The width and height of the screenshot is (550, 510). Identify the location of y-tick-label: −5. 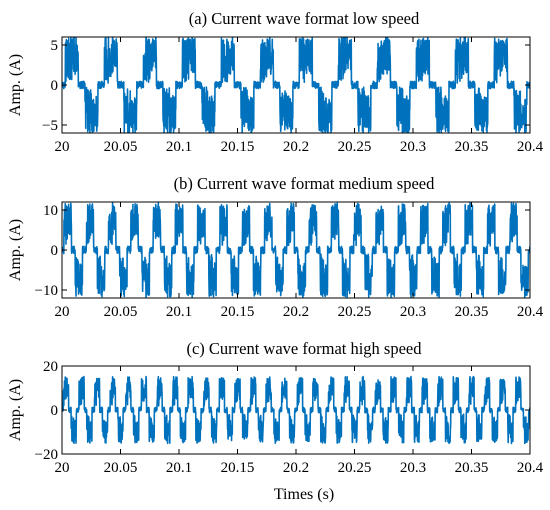
(50, 126).